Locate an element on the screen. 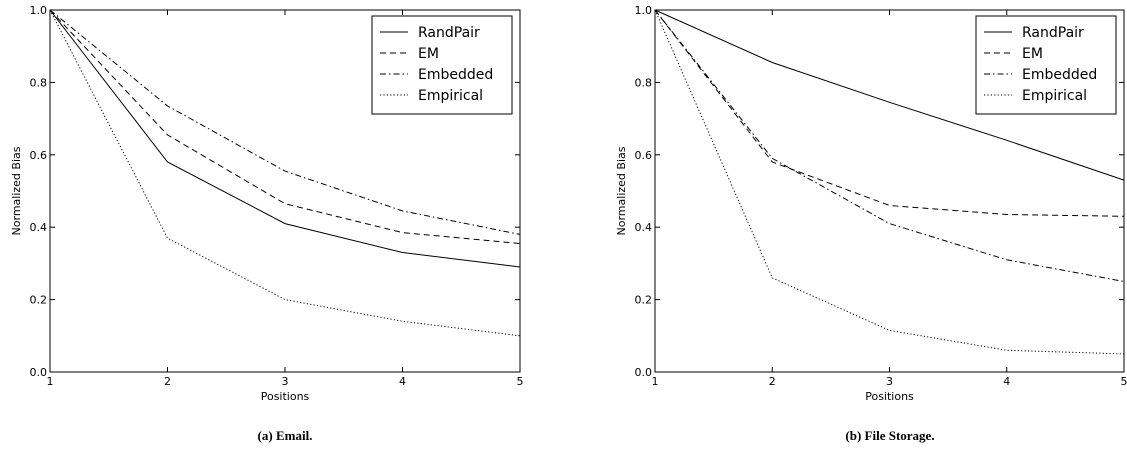 This screenshot has width=1127, height=456. chart-caption: (b) File Storage. is located at coordinates (889, 435).